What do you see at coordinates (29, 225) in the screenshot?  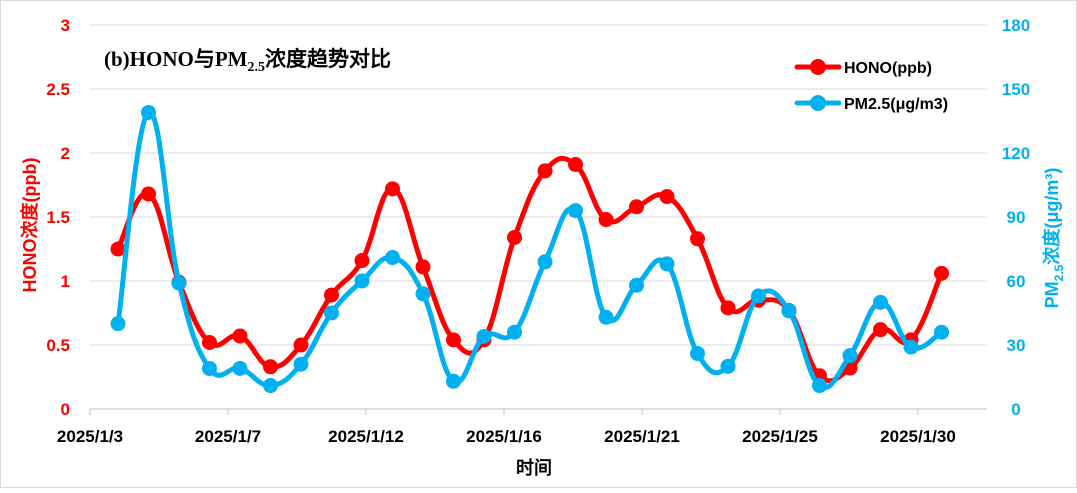 I see `y-axis-left-label: HONO浓度(ppb)` at bounding box center [29, 225].